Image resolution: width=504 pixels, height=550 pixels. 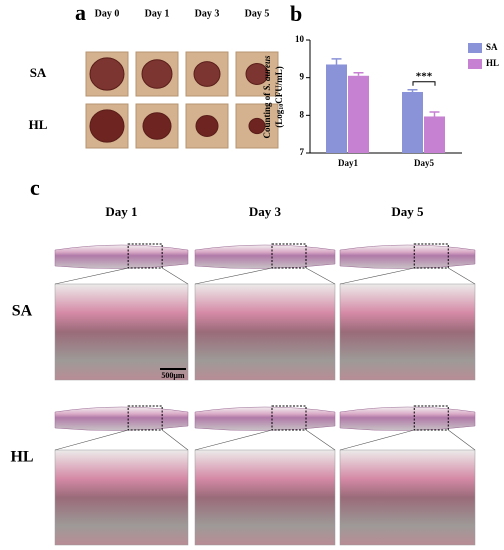 I want to click on significance-bracket, so click(x=424, y=83).